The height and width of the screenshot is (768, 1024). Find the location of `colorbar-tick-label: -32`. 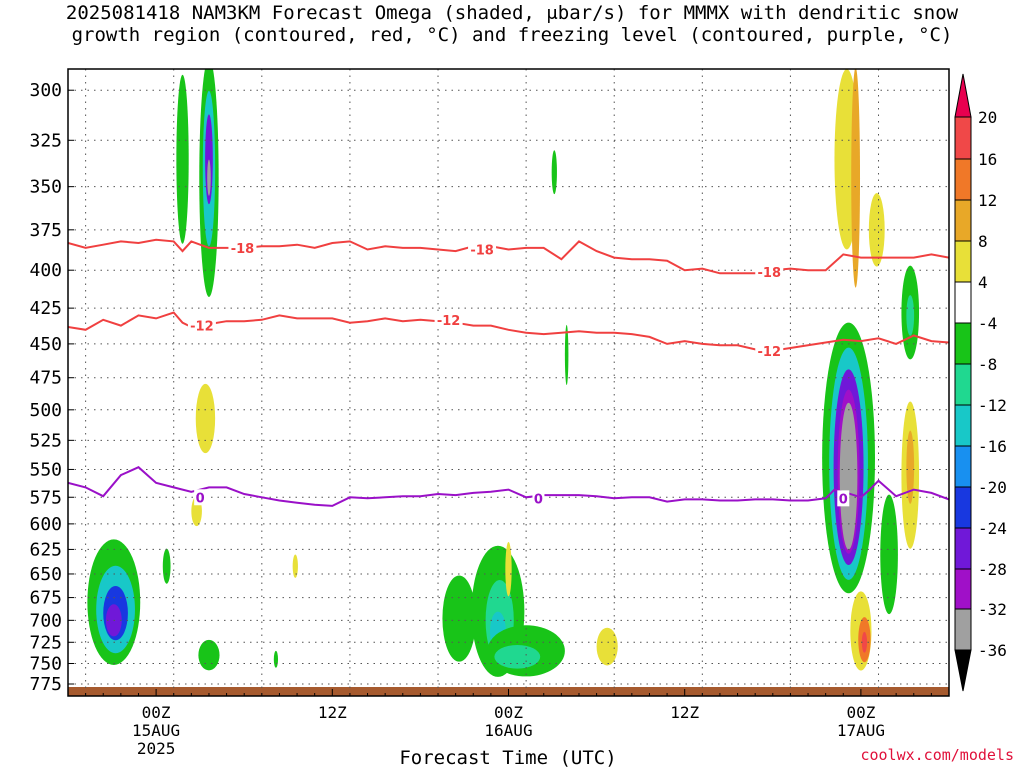

colorbar-tick-label: -32 is located at coordinates (992, 609).